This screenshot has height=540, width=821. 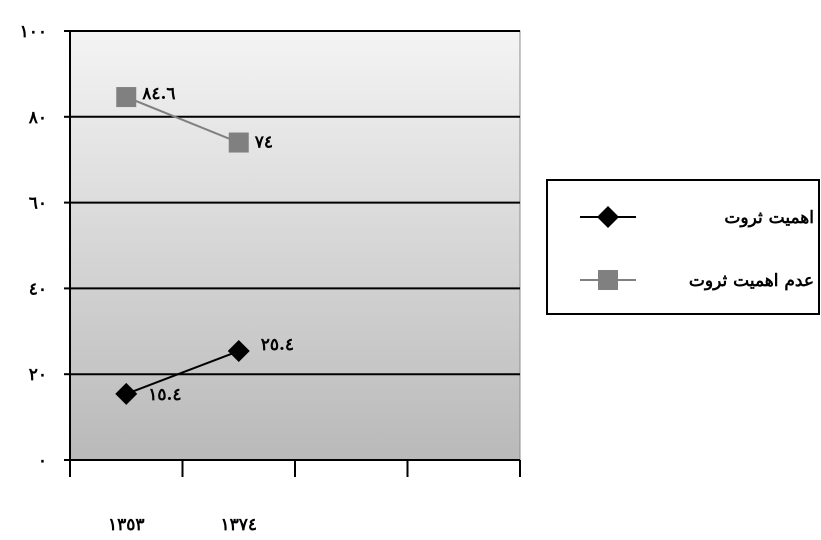 What do you see at coordinates (42, 461) in the screenshot?
I see `y-tick-label: ٠` at bounding box center [42, 461].